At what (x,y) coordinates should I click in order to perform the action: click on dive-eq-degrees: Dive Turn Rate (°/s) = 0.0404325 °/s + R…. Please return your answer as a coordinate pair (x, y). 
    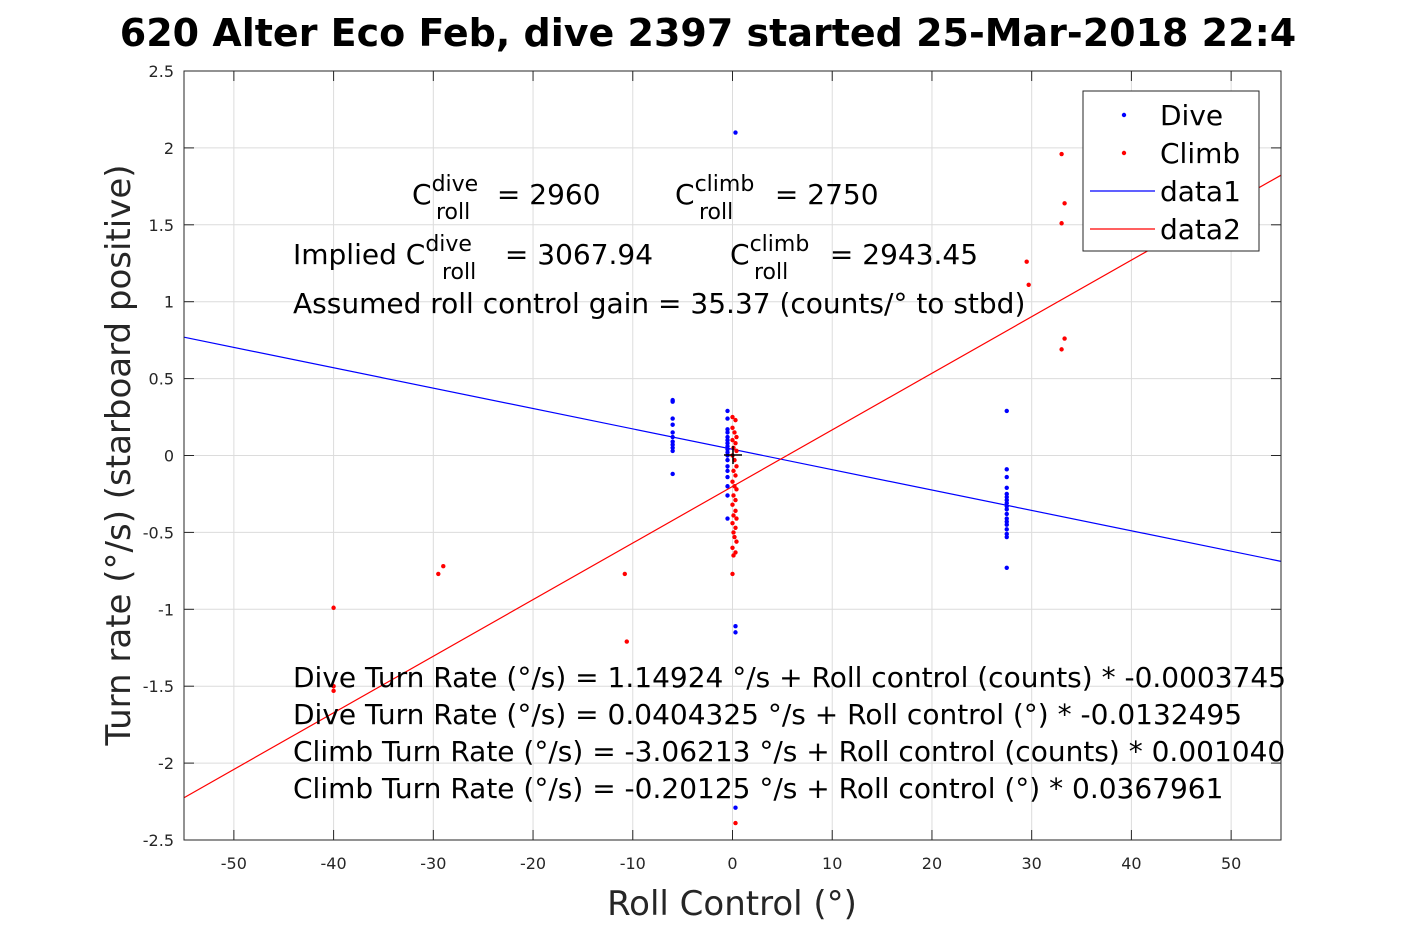
    Looking at the image, I should click on (767, 714).